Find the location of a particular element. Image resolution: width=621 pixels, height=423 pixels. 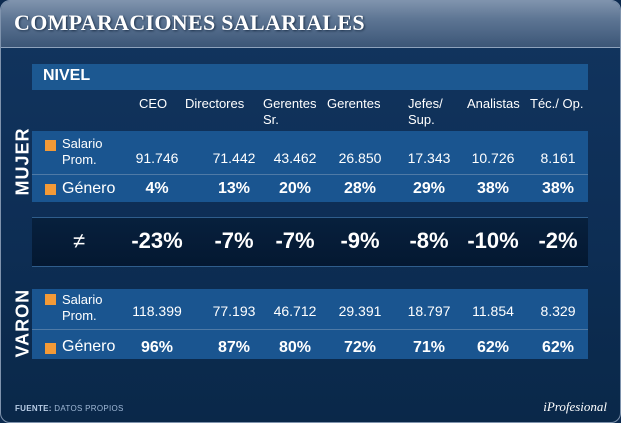

table-cell: 18.797 is located at coordinates (429, 311).